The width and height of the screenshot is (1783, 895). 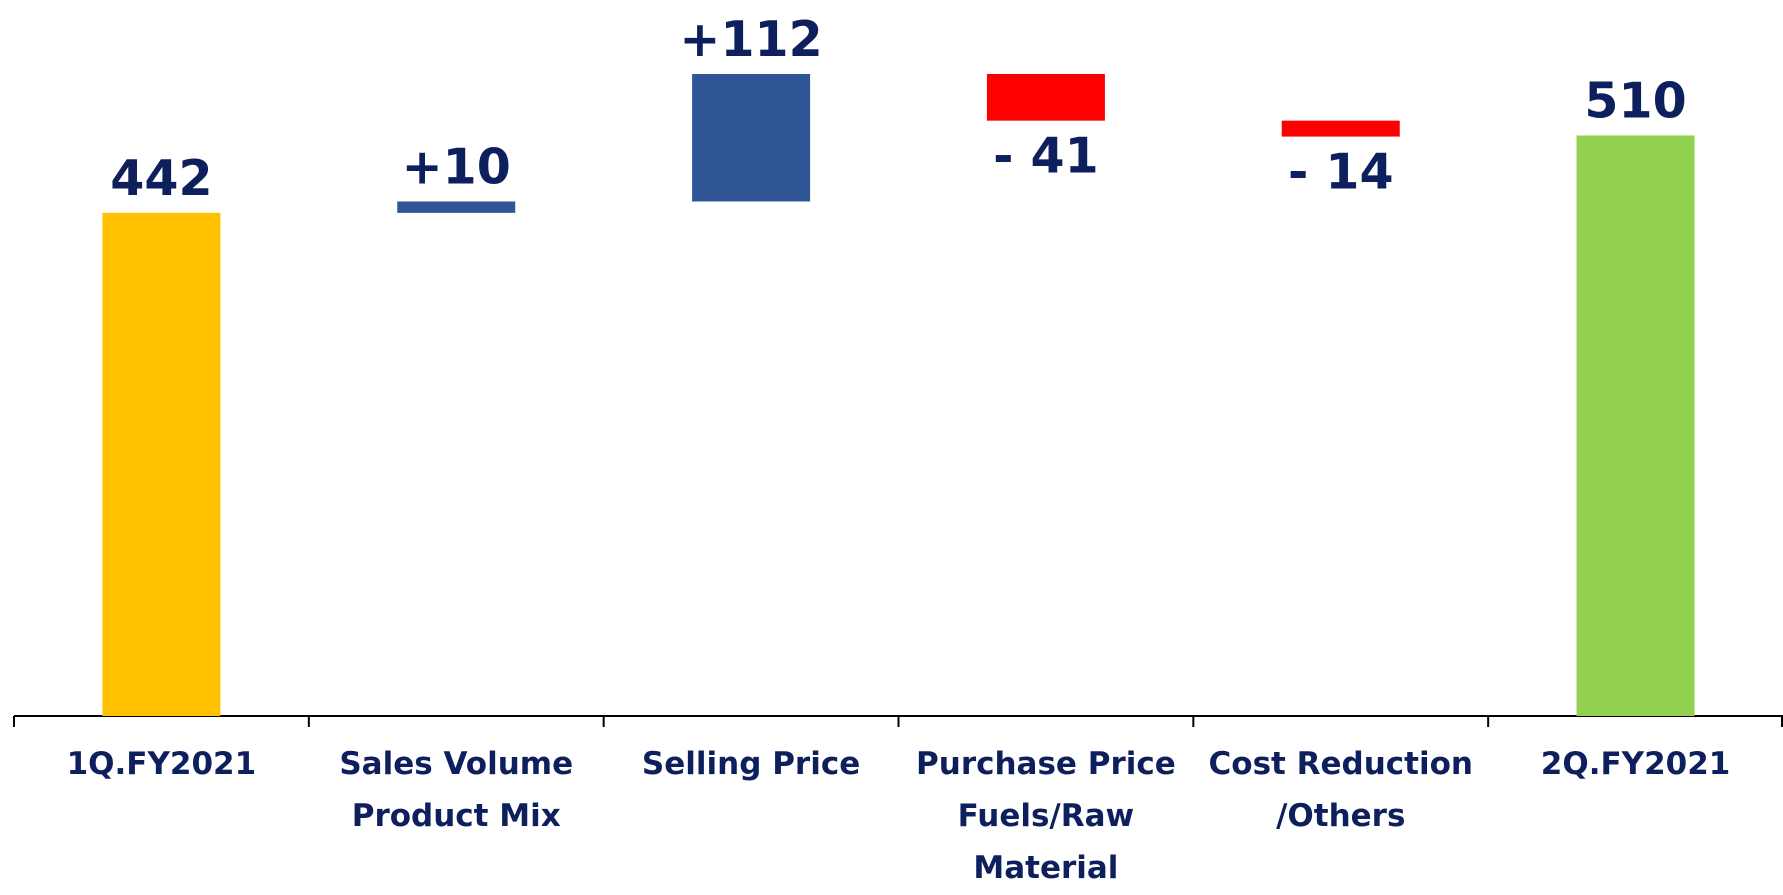 I want to click on x-tick-label: 1Q.FY2021, so click(x=161, y=764).